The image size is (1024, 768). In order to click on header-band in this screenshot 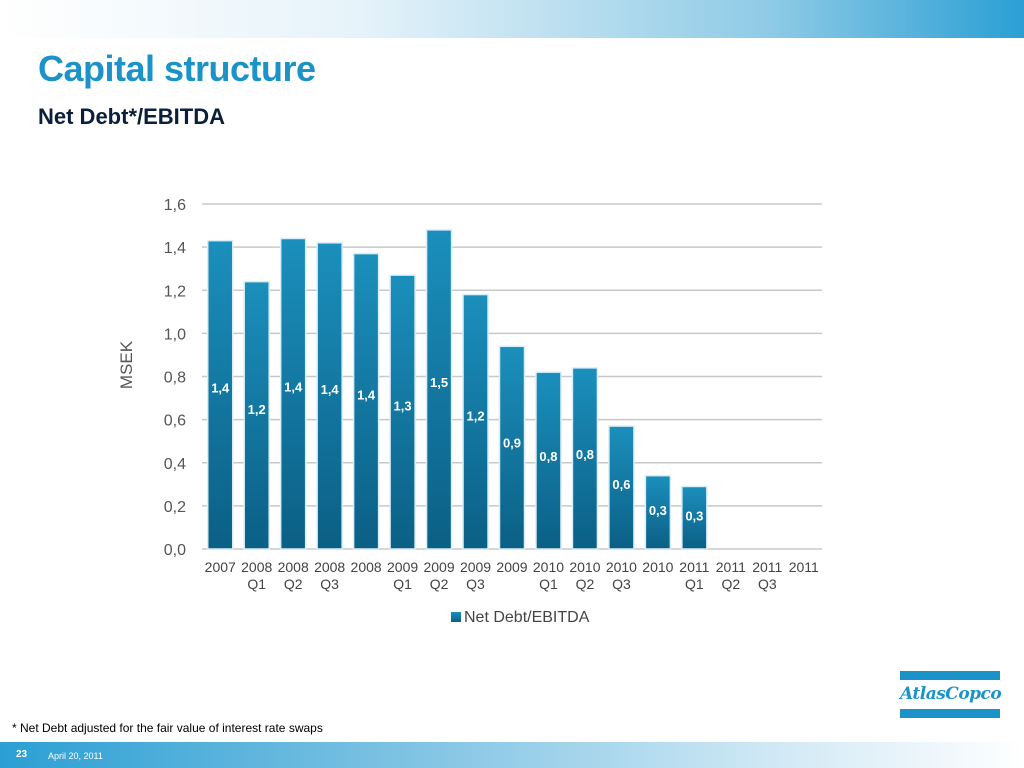, I will do `click(512, 19)`.